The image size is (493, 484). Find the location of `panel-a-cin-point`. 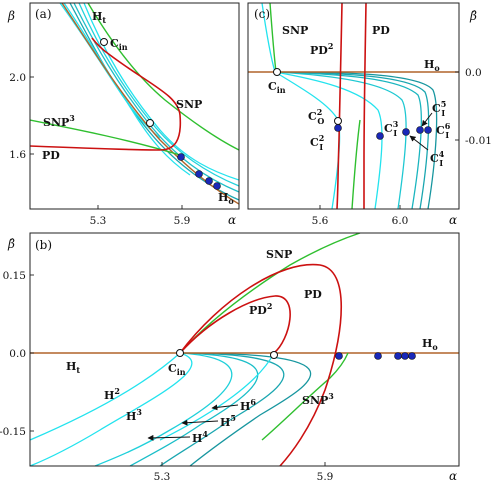

panel-a-cin-point is located at coordinates (104, 42).